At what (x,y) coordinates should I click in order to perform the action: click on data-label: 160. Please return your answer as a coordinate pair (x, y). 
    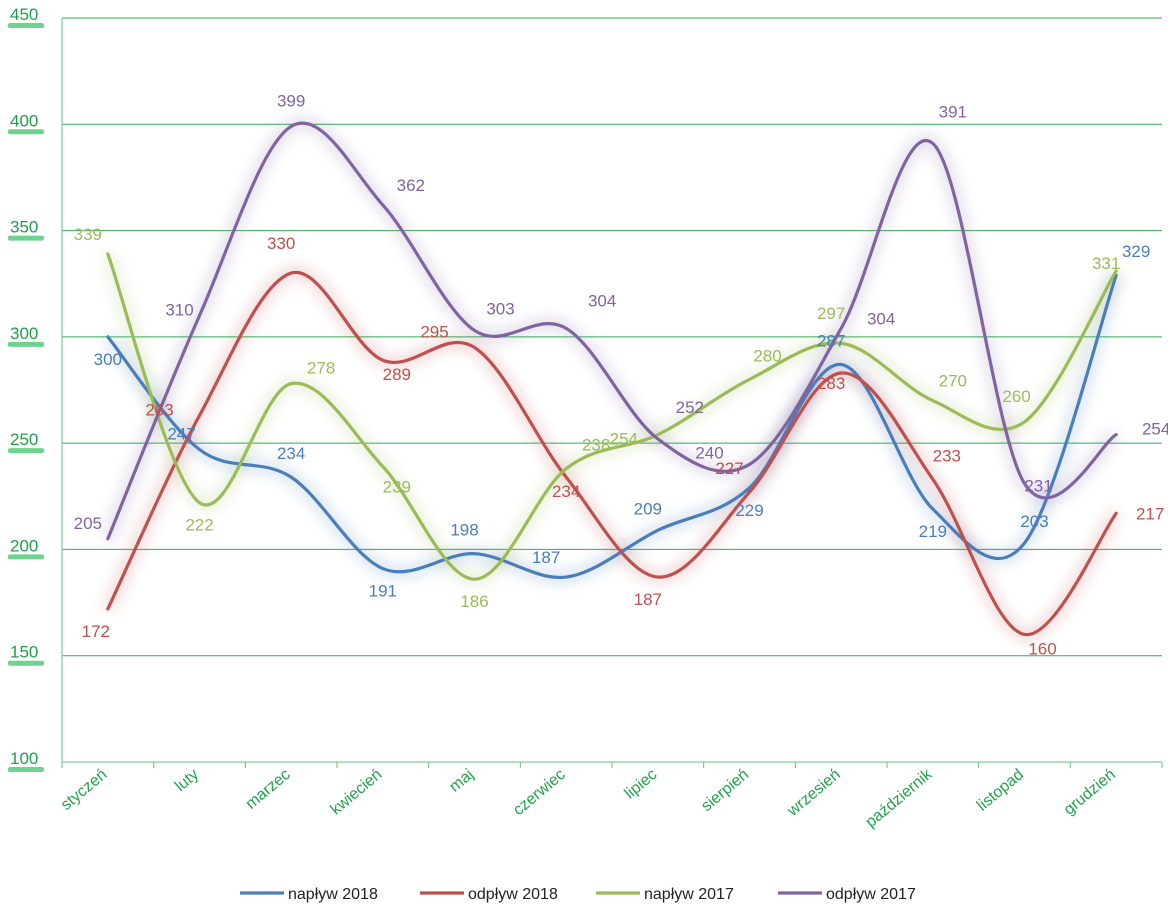
    Looking at the image, I should click on (1042, 648).